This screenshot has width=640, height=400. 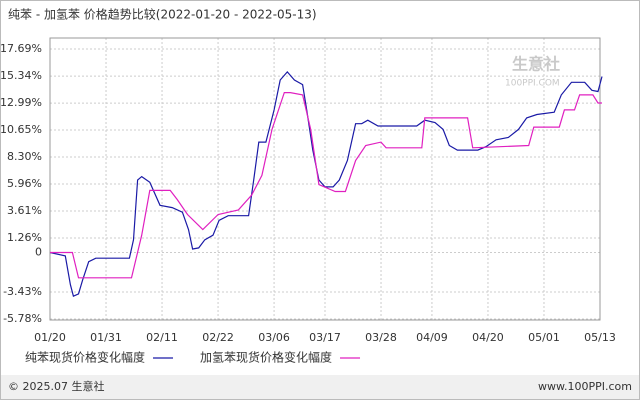 I want to click on legend-label: 纯苯现货价格变化幅度, so click(x=85, y=357).